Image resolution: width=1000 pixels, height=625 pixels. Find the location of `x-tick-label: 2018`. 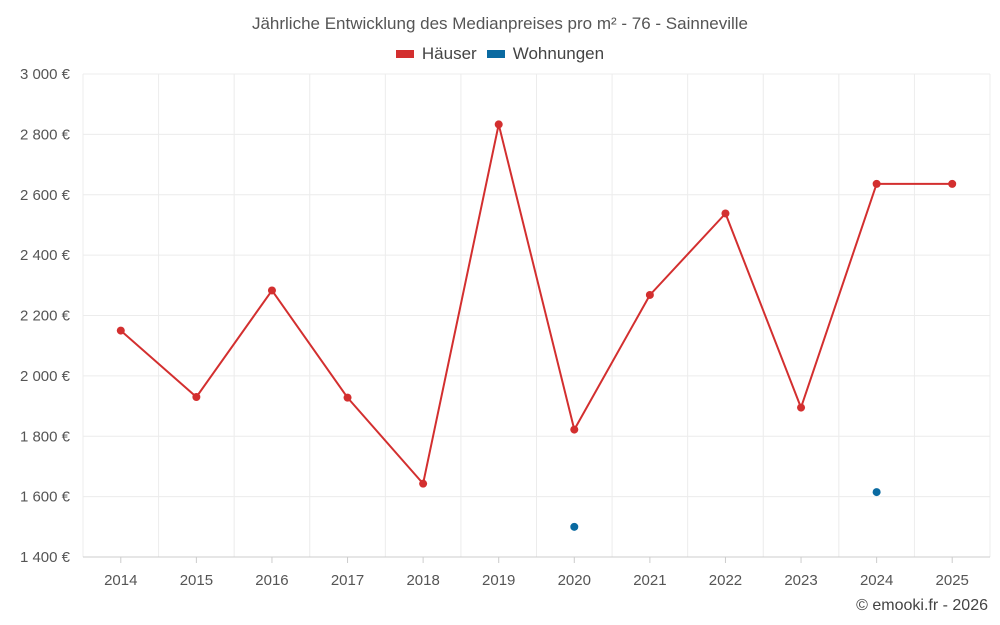

x-tick-label: 2018 is located at coordinates (422, 580).